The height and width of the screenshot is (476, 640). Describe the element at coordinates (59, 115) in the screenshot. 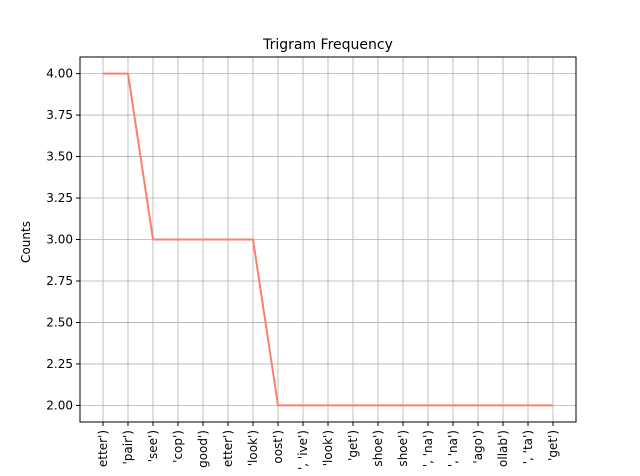

I see `y-tick-label: 3.75` at that location.